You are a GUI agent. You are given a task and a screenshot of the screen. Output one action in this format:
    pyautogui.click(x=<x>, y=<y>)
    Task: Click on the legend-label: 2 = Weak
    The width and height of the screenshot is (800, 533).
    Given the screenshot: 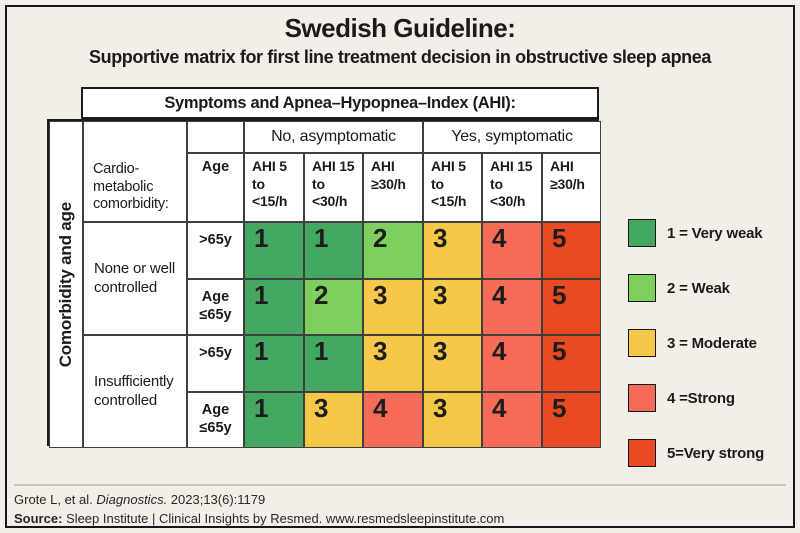 What is the action you would take?
    pyautogui.click(x=698, y=288)
    